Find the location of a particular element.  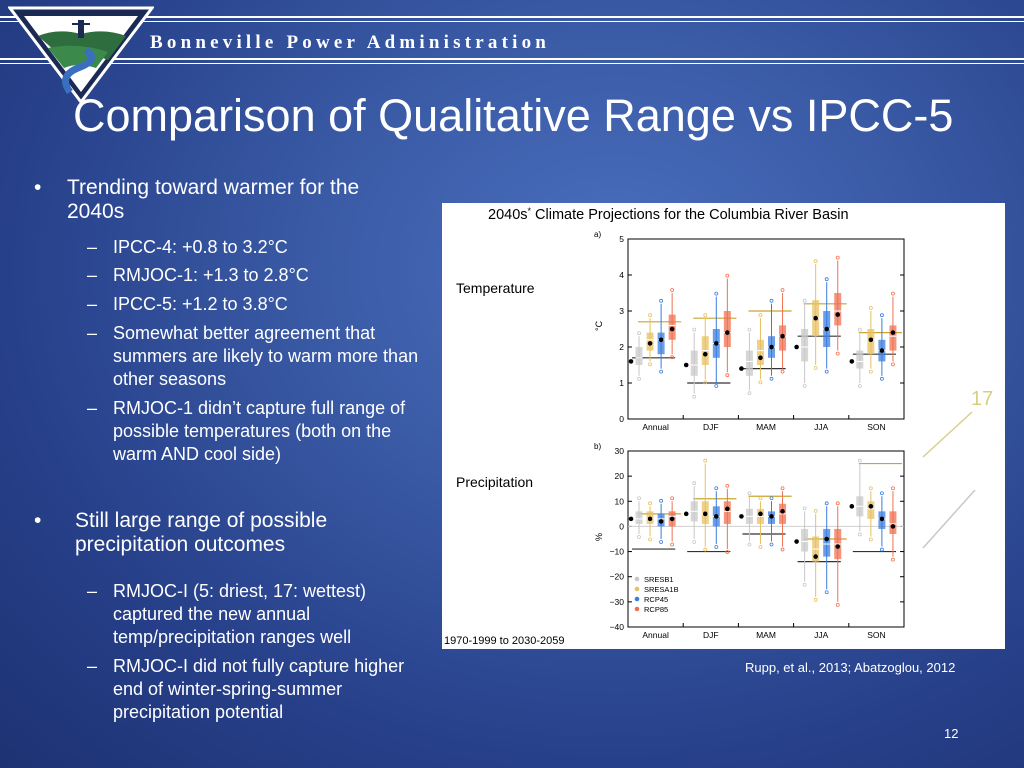

org-name: Bonneville Power Administration is located at coordinates (350, 42).